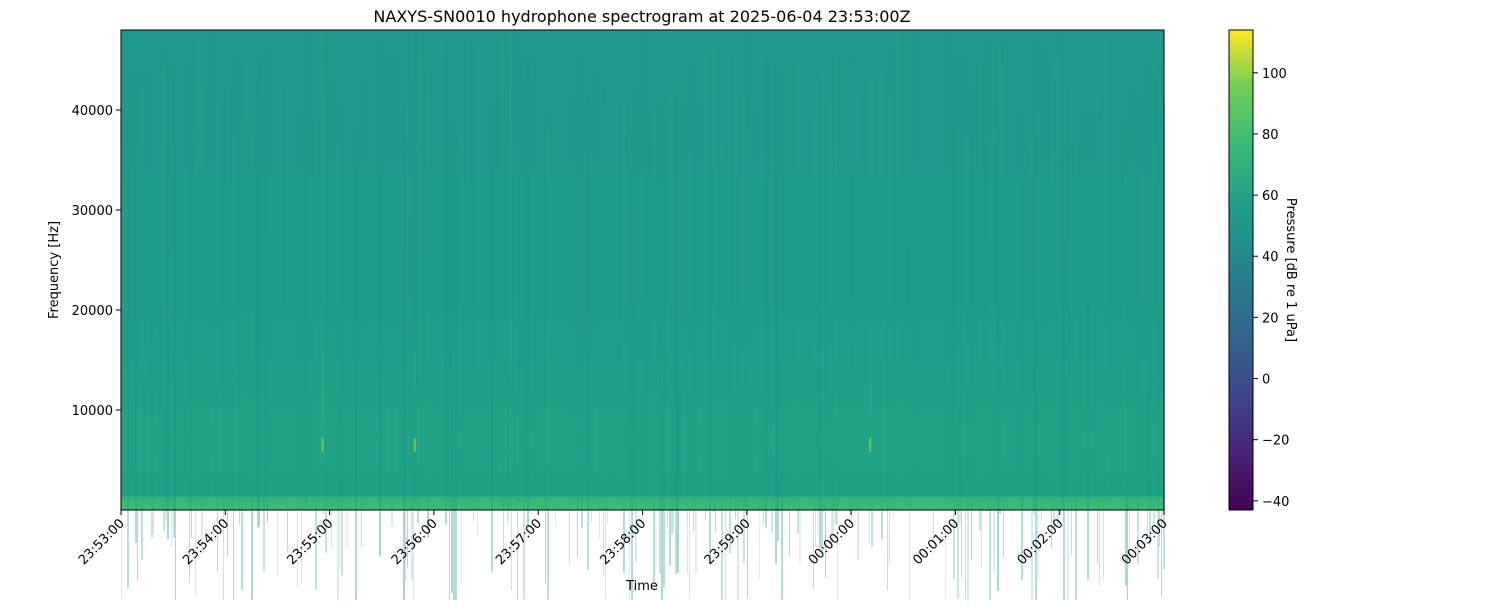 Image resolution: width=1500 pixels, height=604 pixels. Describe the element at coordinates (1290, 270) in the screenshot. I see `colorbar-label: Pressure [dB re 1 uPa]` at that location.